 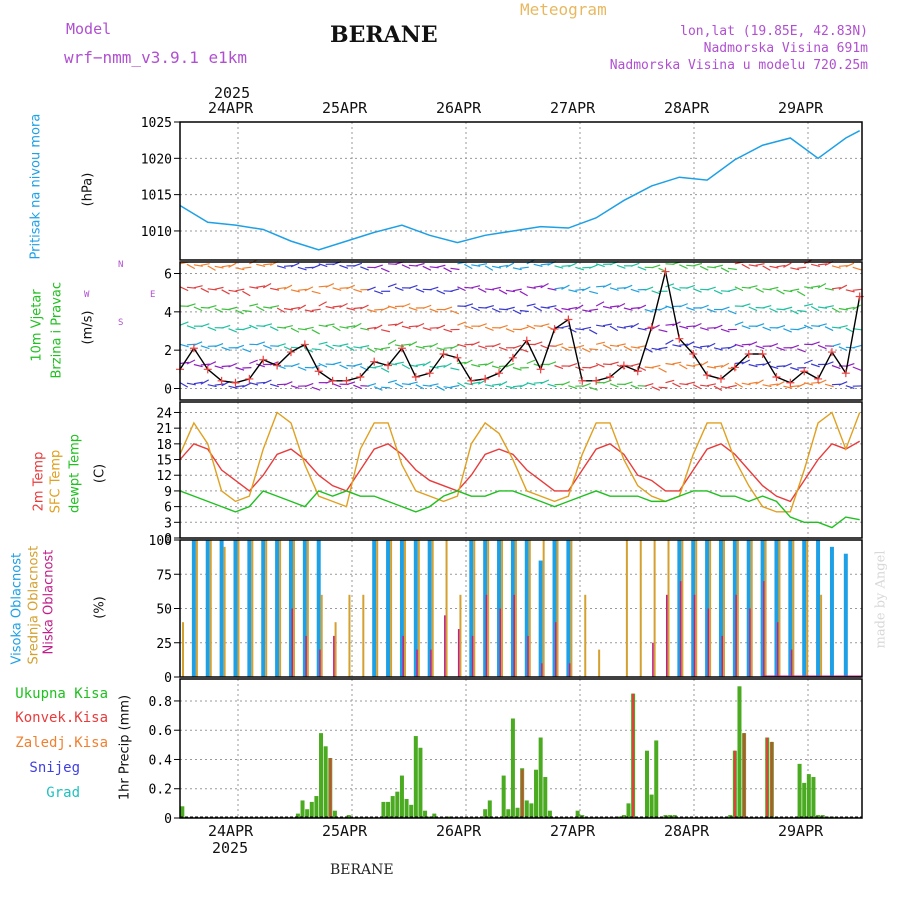 What do you see at coordinates (168, 492) in the screenshot?
I see `y-tick-label: 9` at bounding box center [168, 492].